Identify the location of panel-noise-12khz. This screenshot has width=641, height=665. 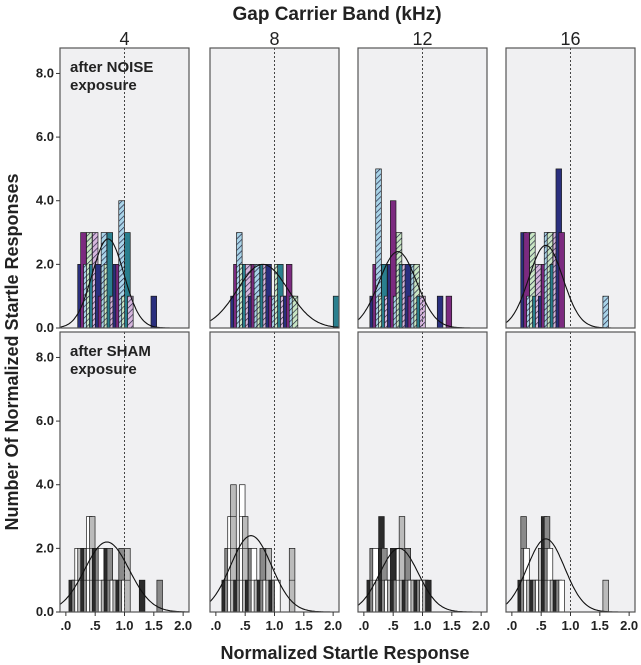
(422, 188).